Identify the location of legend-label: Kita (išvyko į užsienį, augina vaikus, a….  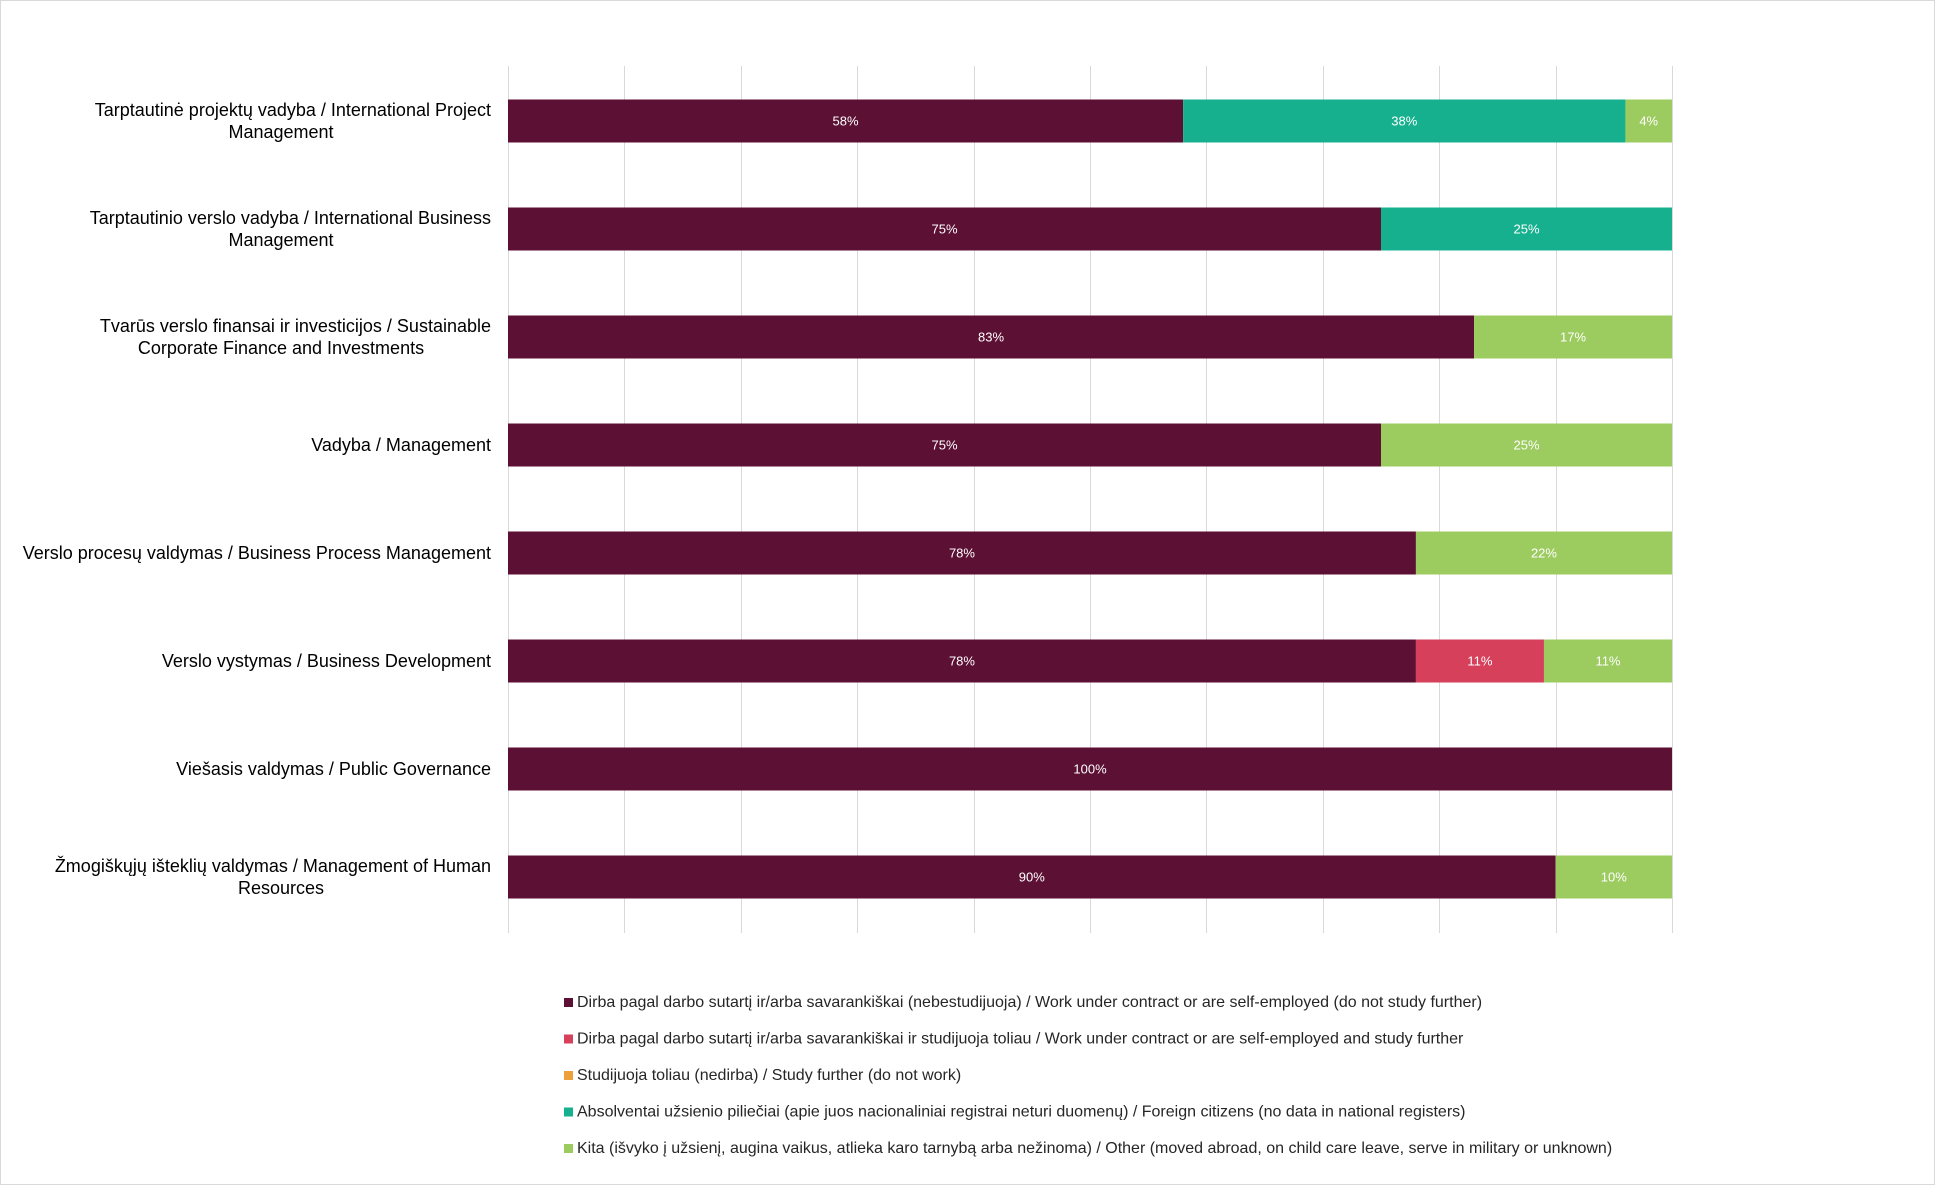
(1094, 1148).